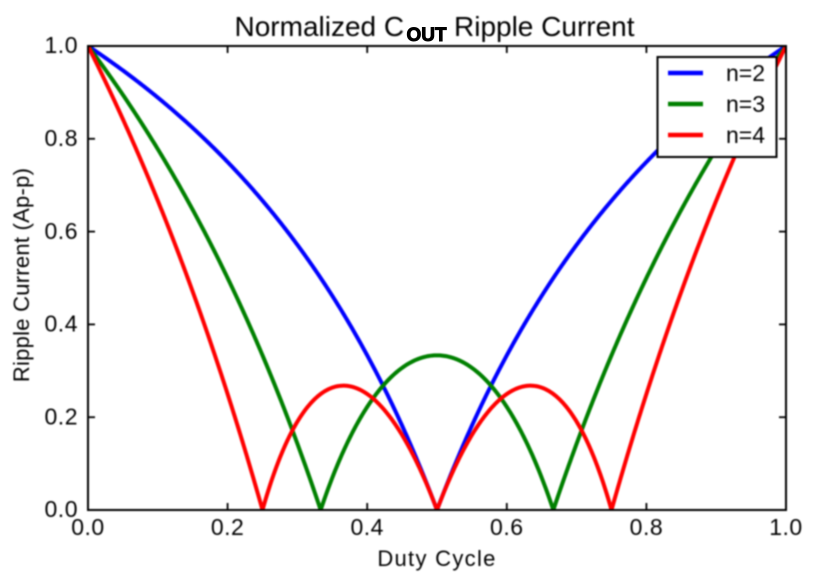 This screenshot has width=817, height=585. What do you see at coordinates (745, 73) in the screenshot?
I see `svg-text: n=2` at bounding box center [745, 73].